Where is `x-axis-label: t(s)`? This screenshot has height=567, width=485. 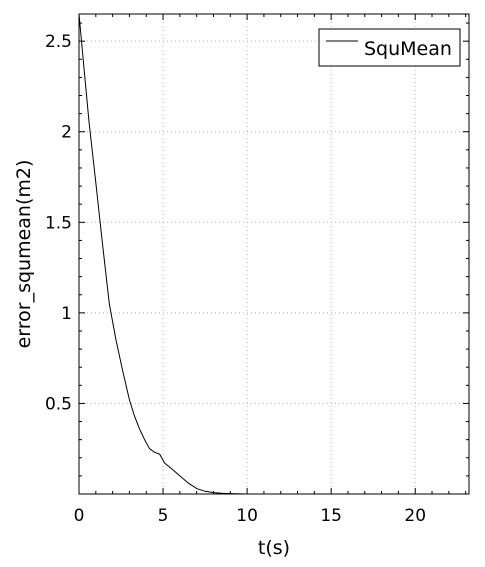 x-axis-label: t(s) is located at coordinates (274, 548).